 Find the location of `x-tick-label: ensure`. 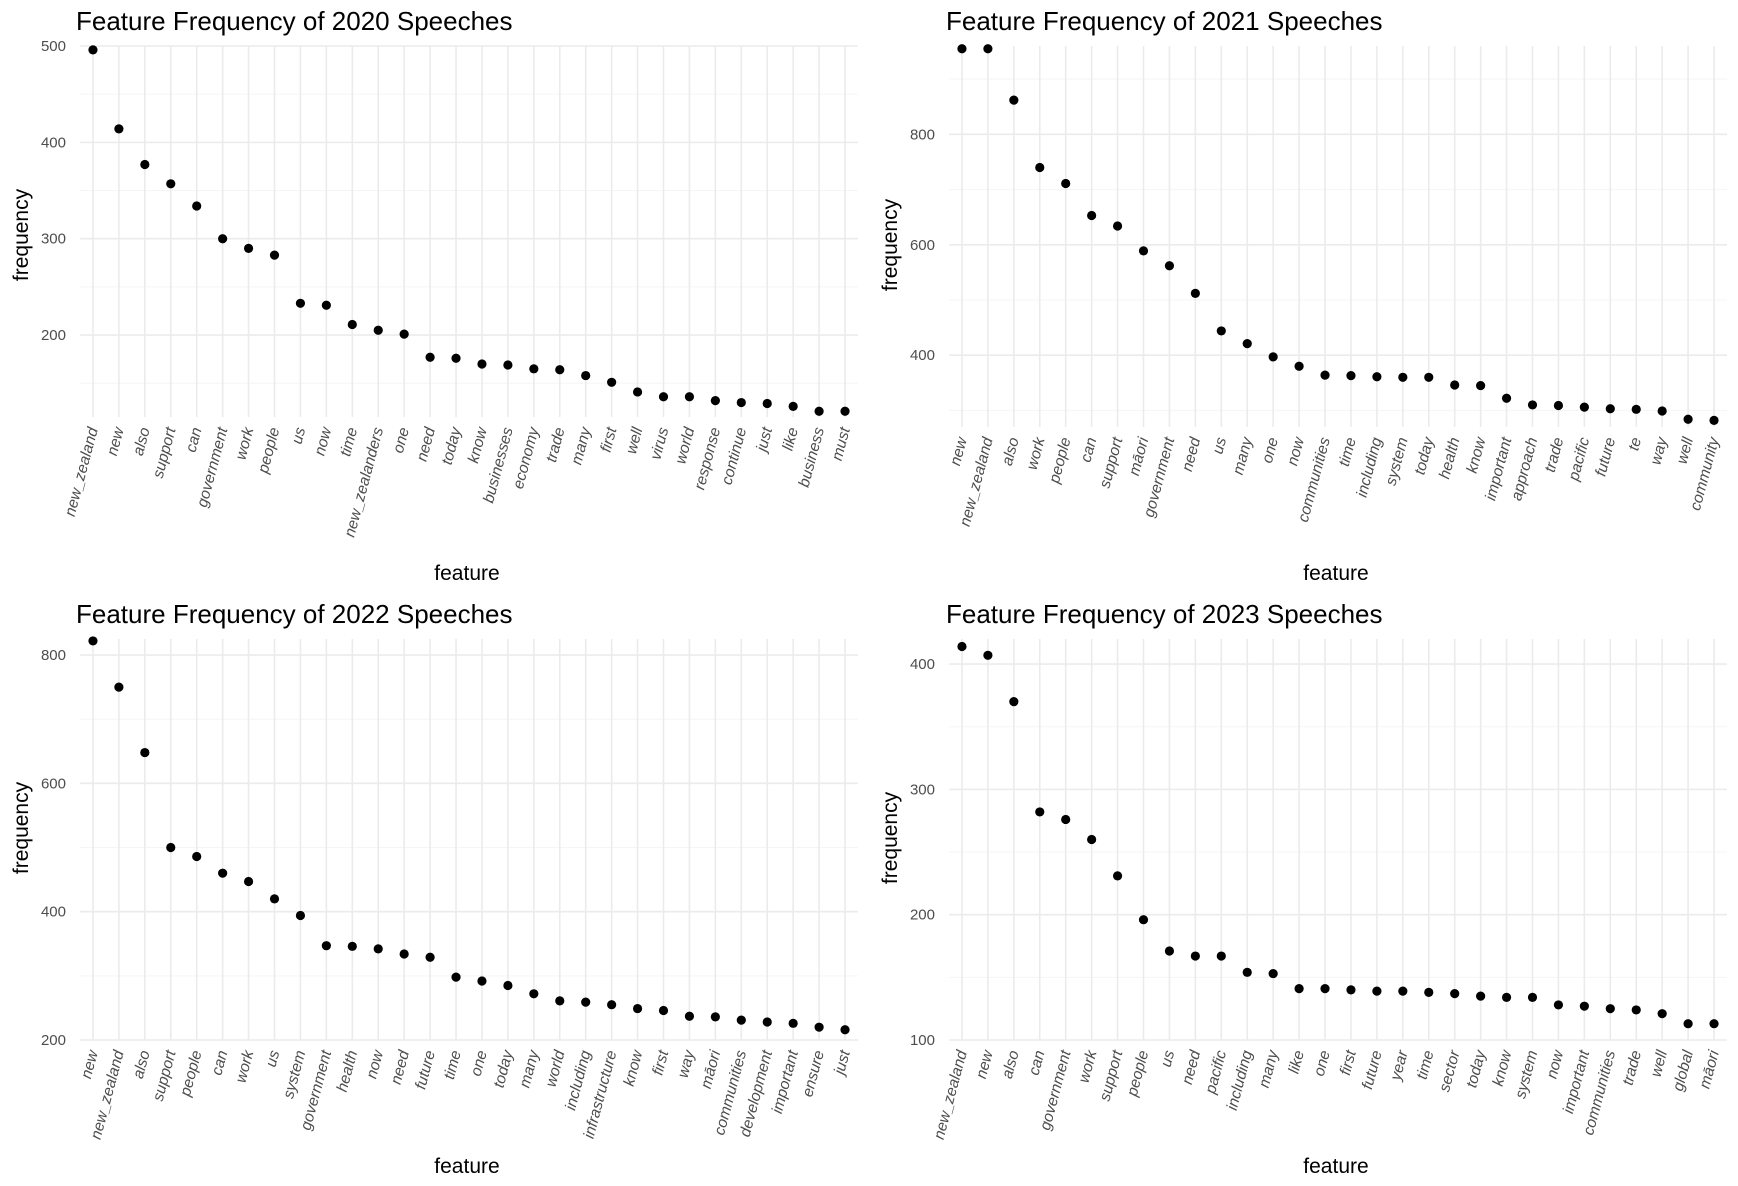

x-tick-label: ensure is located at coordinates (813, 1073).